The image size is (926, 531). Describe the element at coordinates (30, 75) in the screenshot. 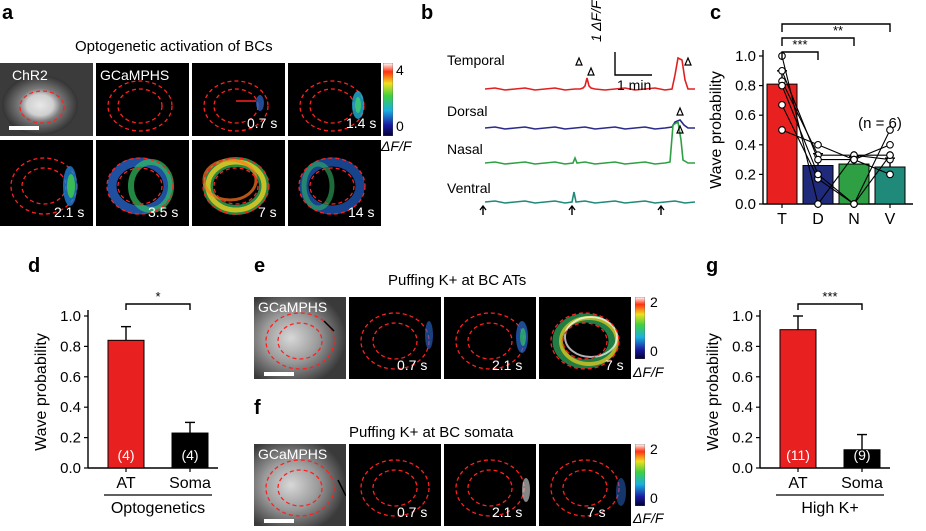

I see `tile-label: ChR2` at that location.